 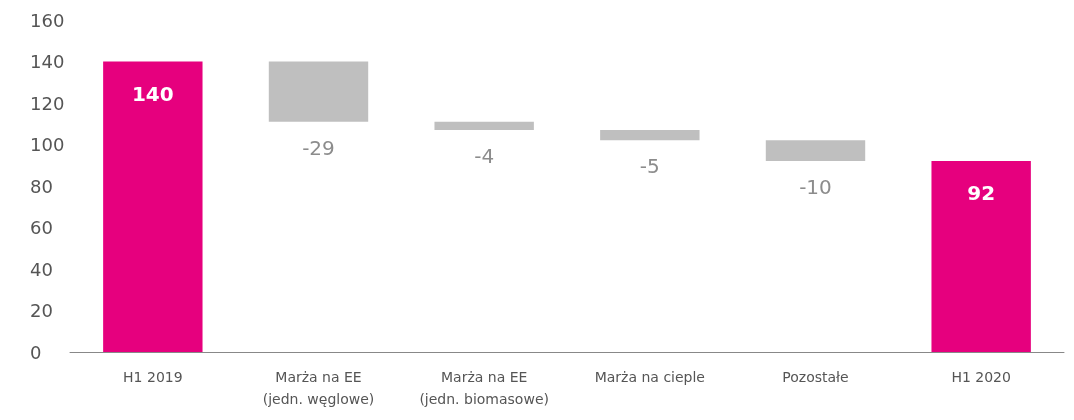 What do you see at coordinates (815, 377) in the screenshot?
I see `x-tick-label: Pozostałe` at bounding box center [815, 377].